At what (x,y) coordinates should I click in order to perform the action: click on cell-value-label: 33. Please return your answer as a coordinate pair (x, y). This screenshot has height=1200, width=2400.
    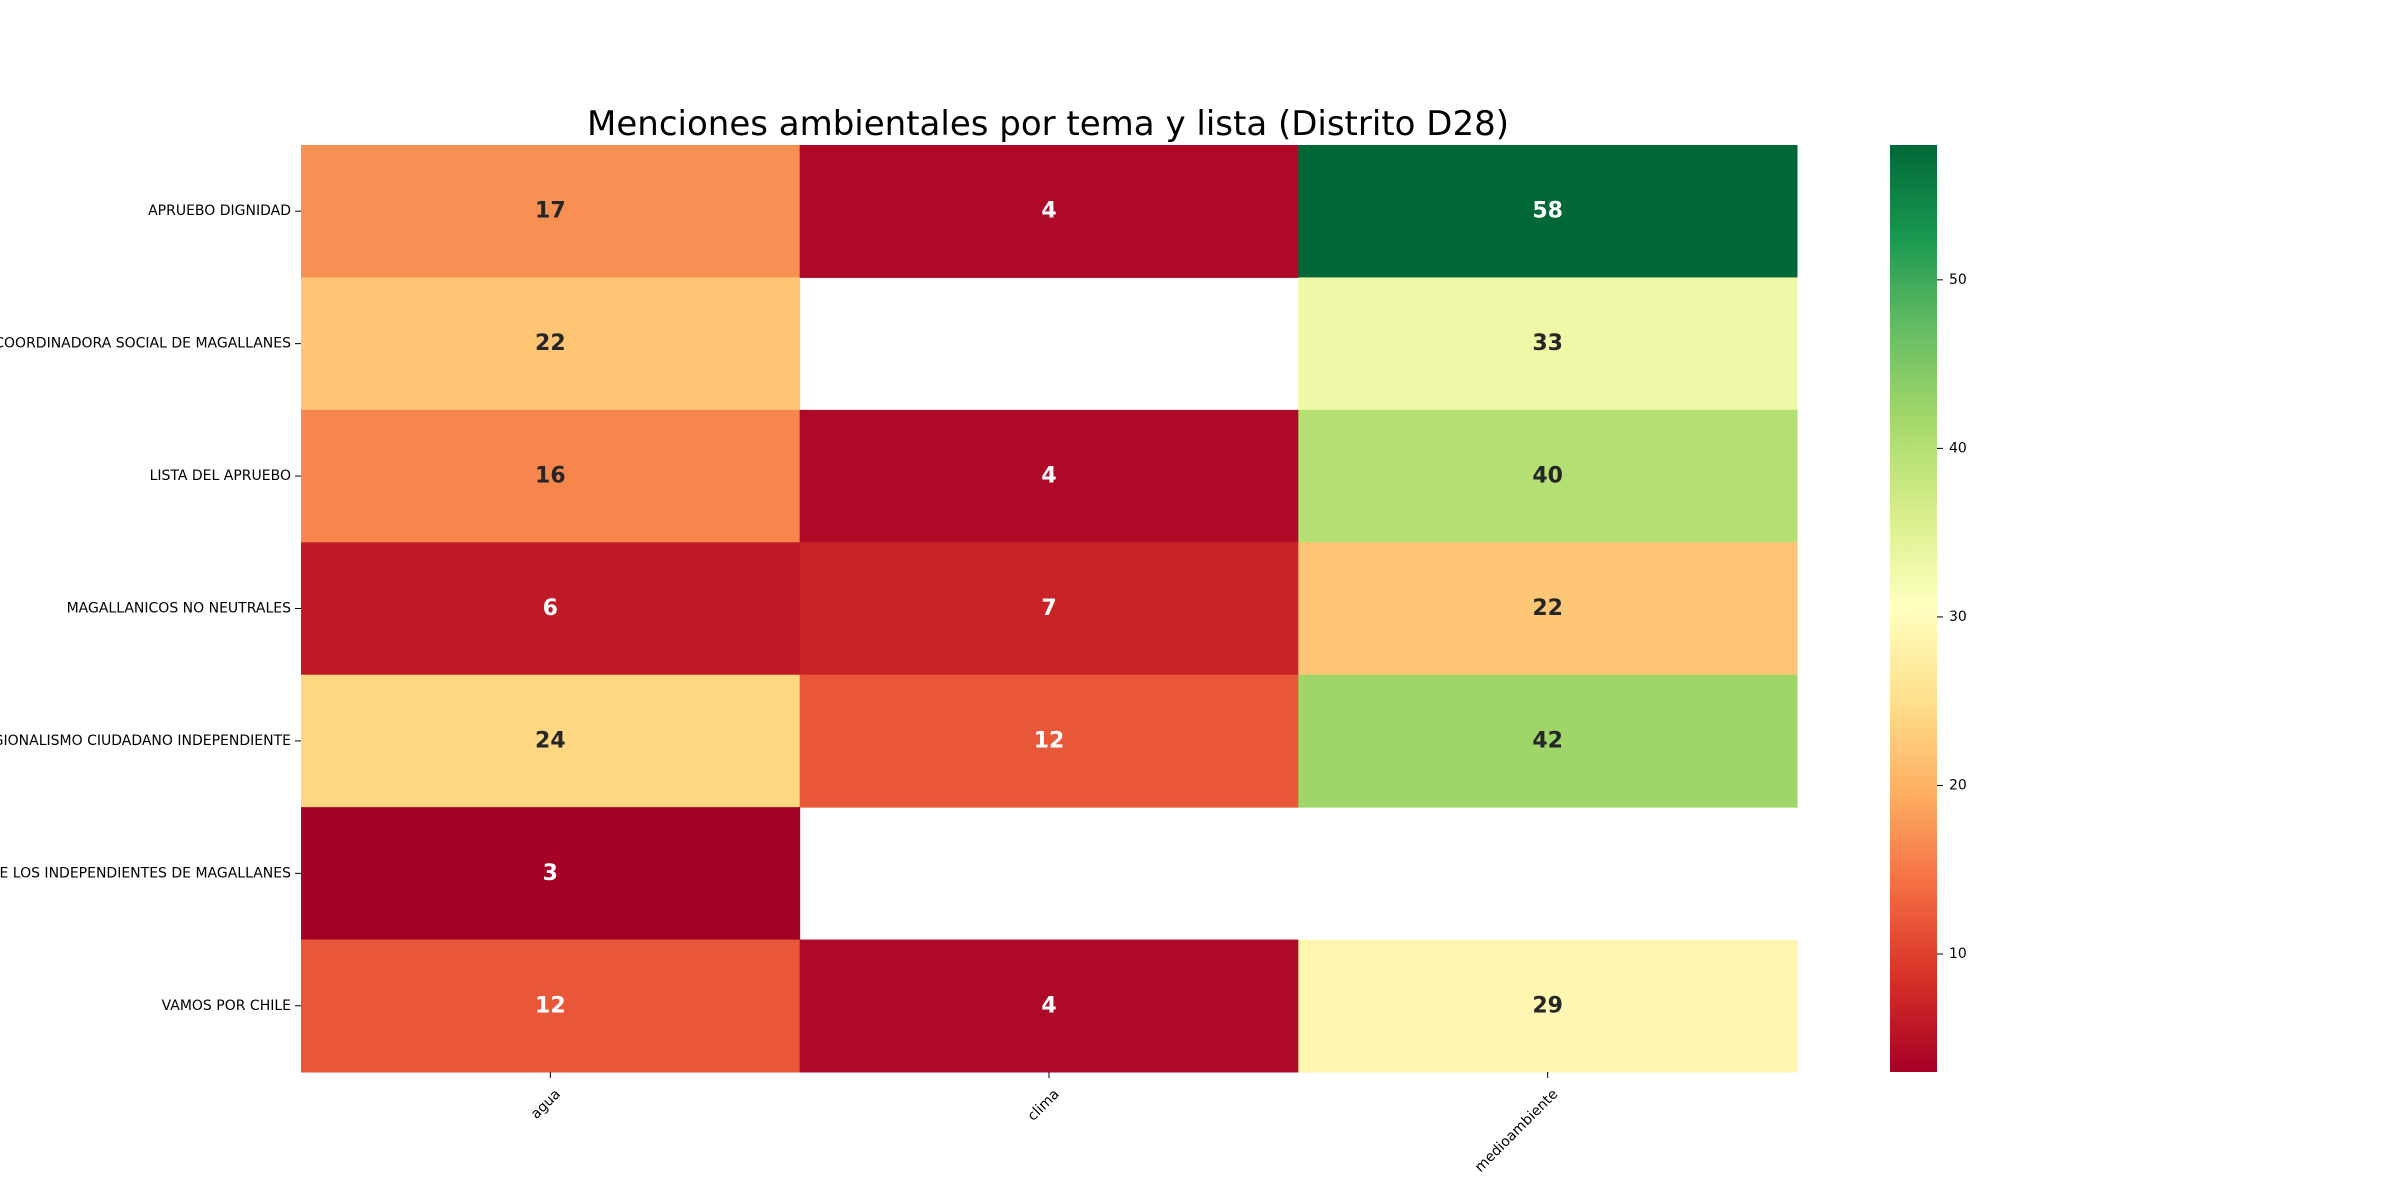
    Looking at the image, I should click on (1547, 343).